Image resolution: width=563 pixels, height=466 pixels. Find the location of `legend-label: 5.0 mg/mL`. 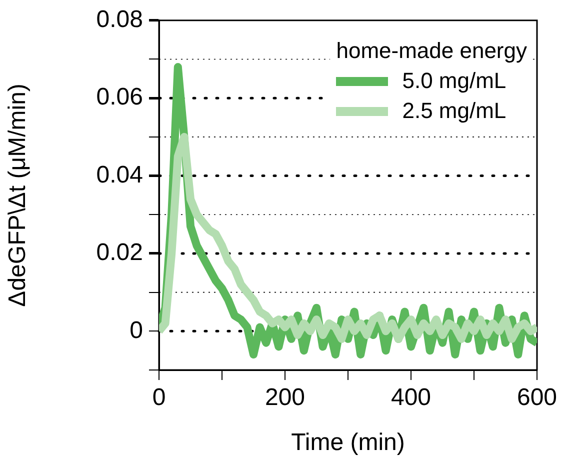

legend-label: 5.0 mg/mL is located at coordinates (454, 81).